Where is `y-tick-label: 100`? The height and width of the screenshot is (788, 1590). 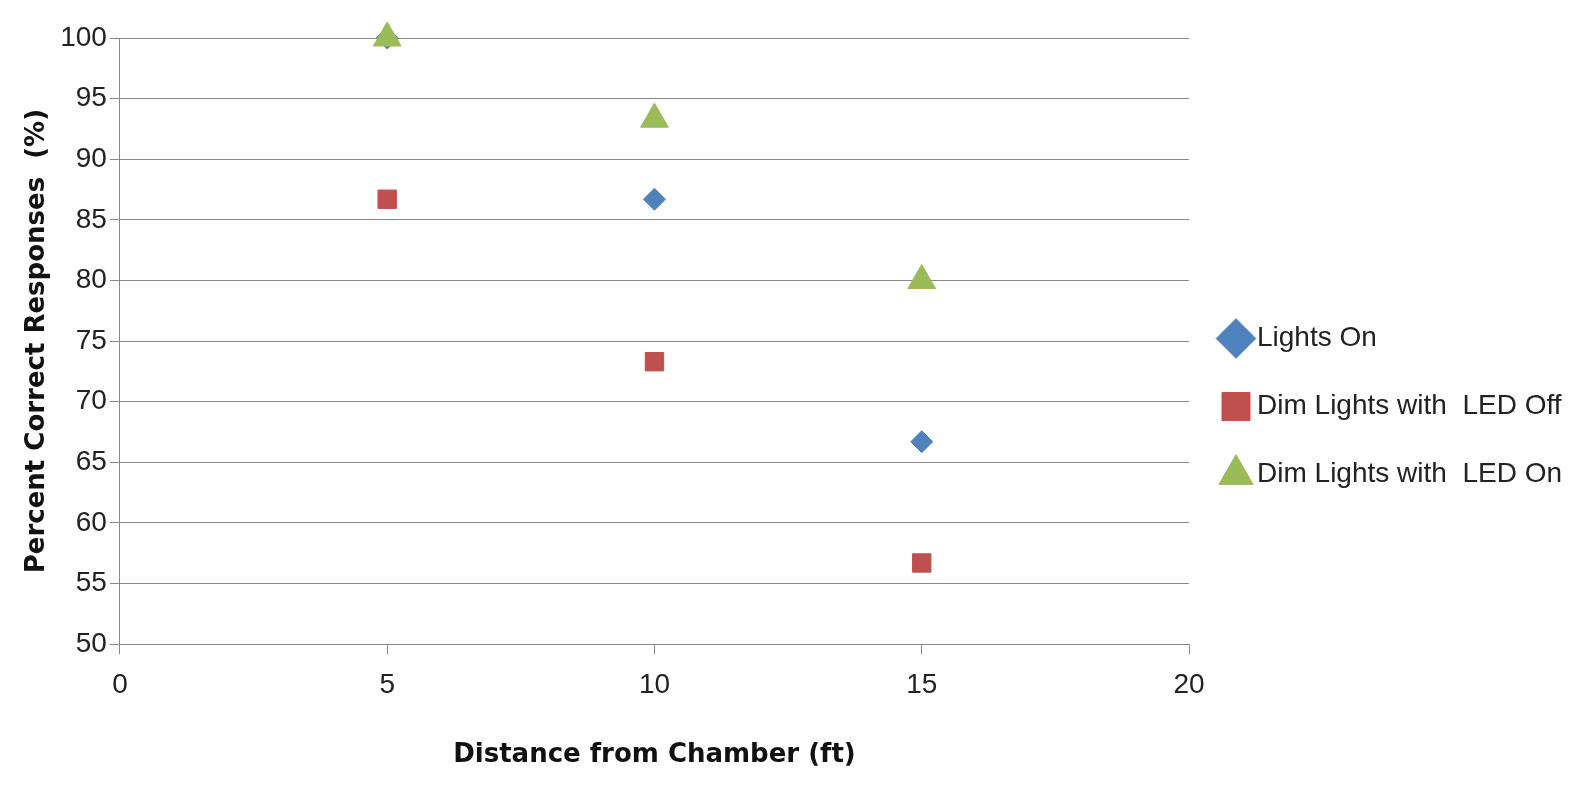 y-tick-label: 100 is located at coordinates (83, 36).